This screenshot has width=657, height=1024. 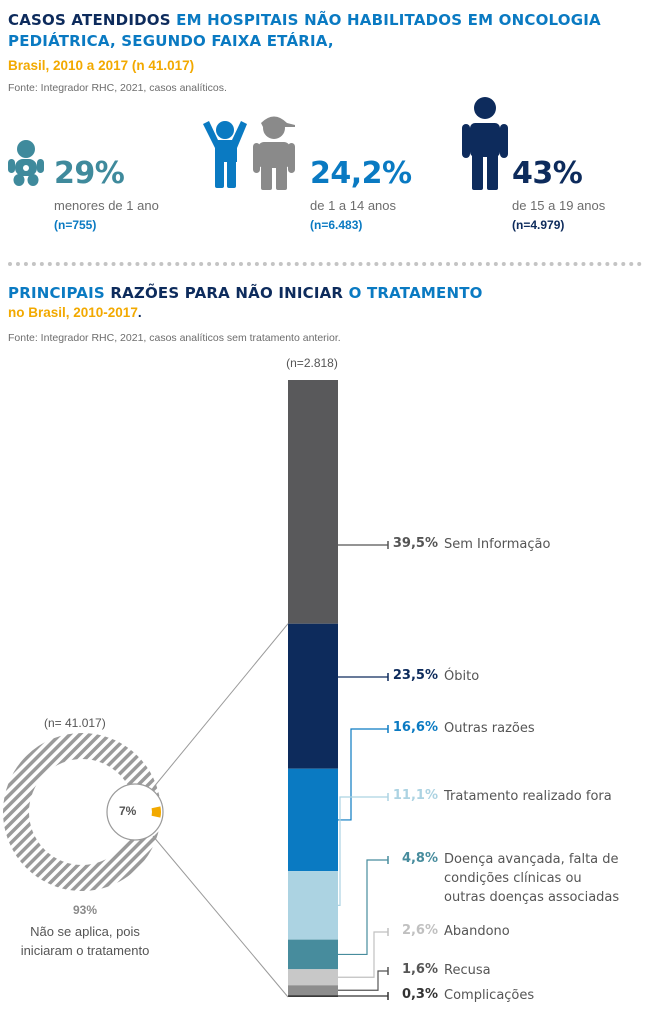 I want to click on title2-part-b: RAZÕES PARA NÃO INICIAR, so click(x=226, y=293).